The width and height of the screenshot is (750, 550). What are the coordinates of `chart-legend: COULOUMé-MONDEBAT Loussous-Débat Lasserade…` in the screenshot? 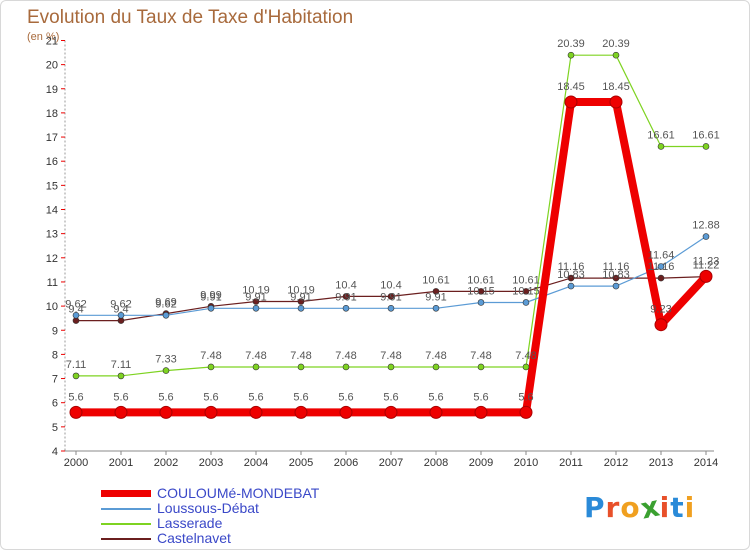 It's located at (210, 516).